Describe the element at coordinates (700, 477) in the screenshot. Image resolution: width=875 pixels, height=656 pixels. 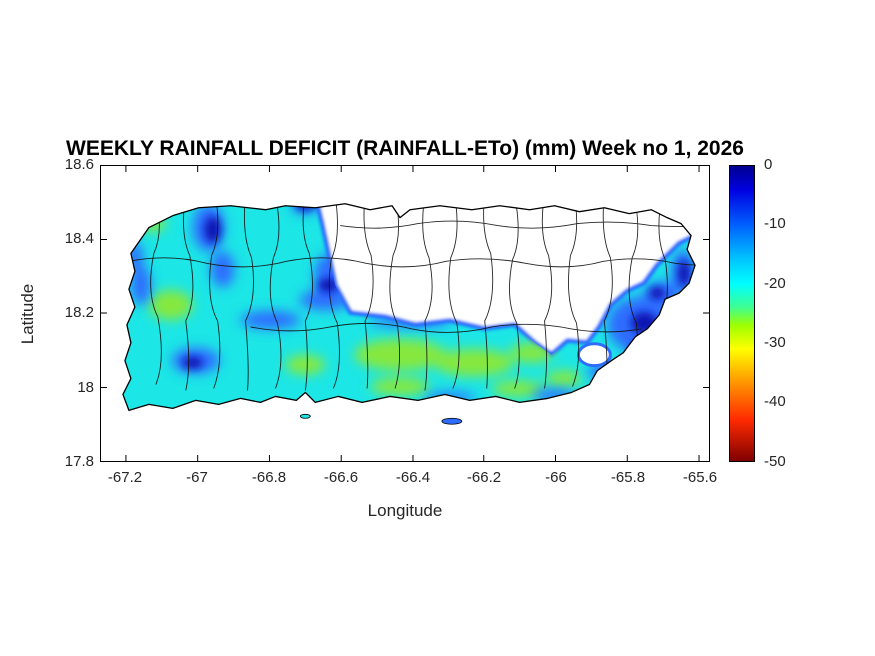
I see `x-tick-label: -65.6` at that location.